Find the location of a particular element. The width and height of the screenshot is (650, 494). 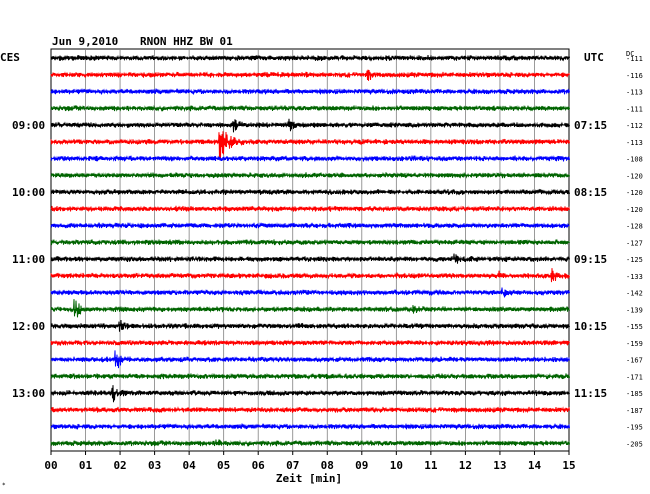

dc-offset-label: -133 is located at coordinates (634, 277).